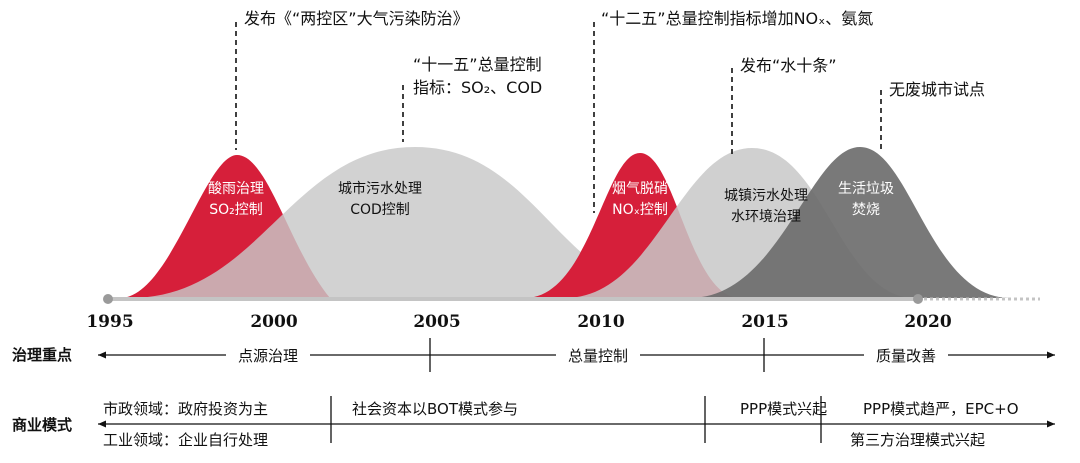 This screenshot has height=463, width=1080. Describe the element at coordinates (640, 199) in the screenshot. I see `curve-label-denitration: 烟气脱硝 NOₓ控制` at that location.